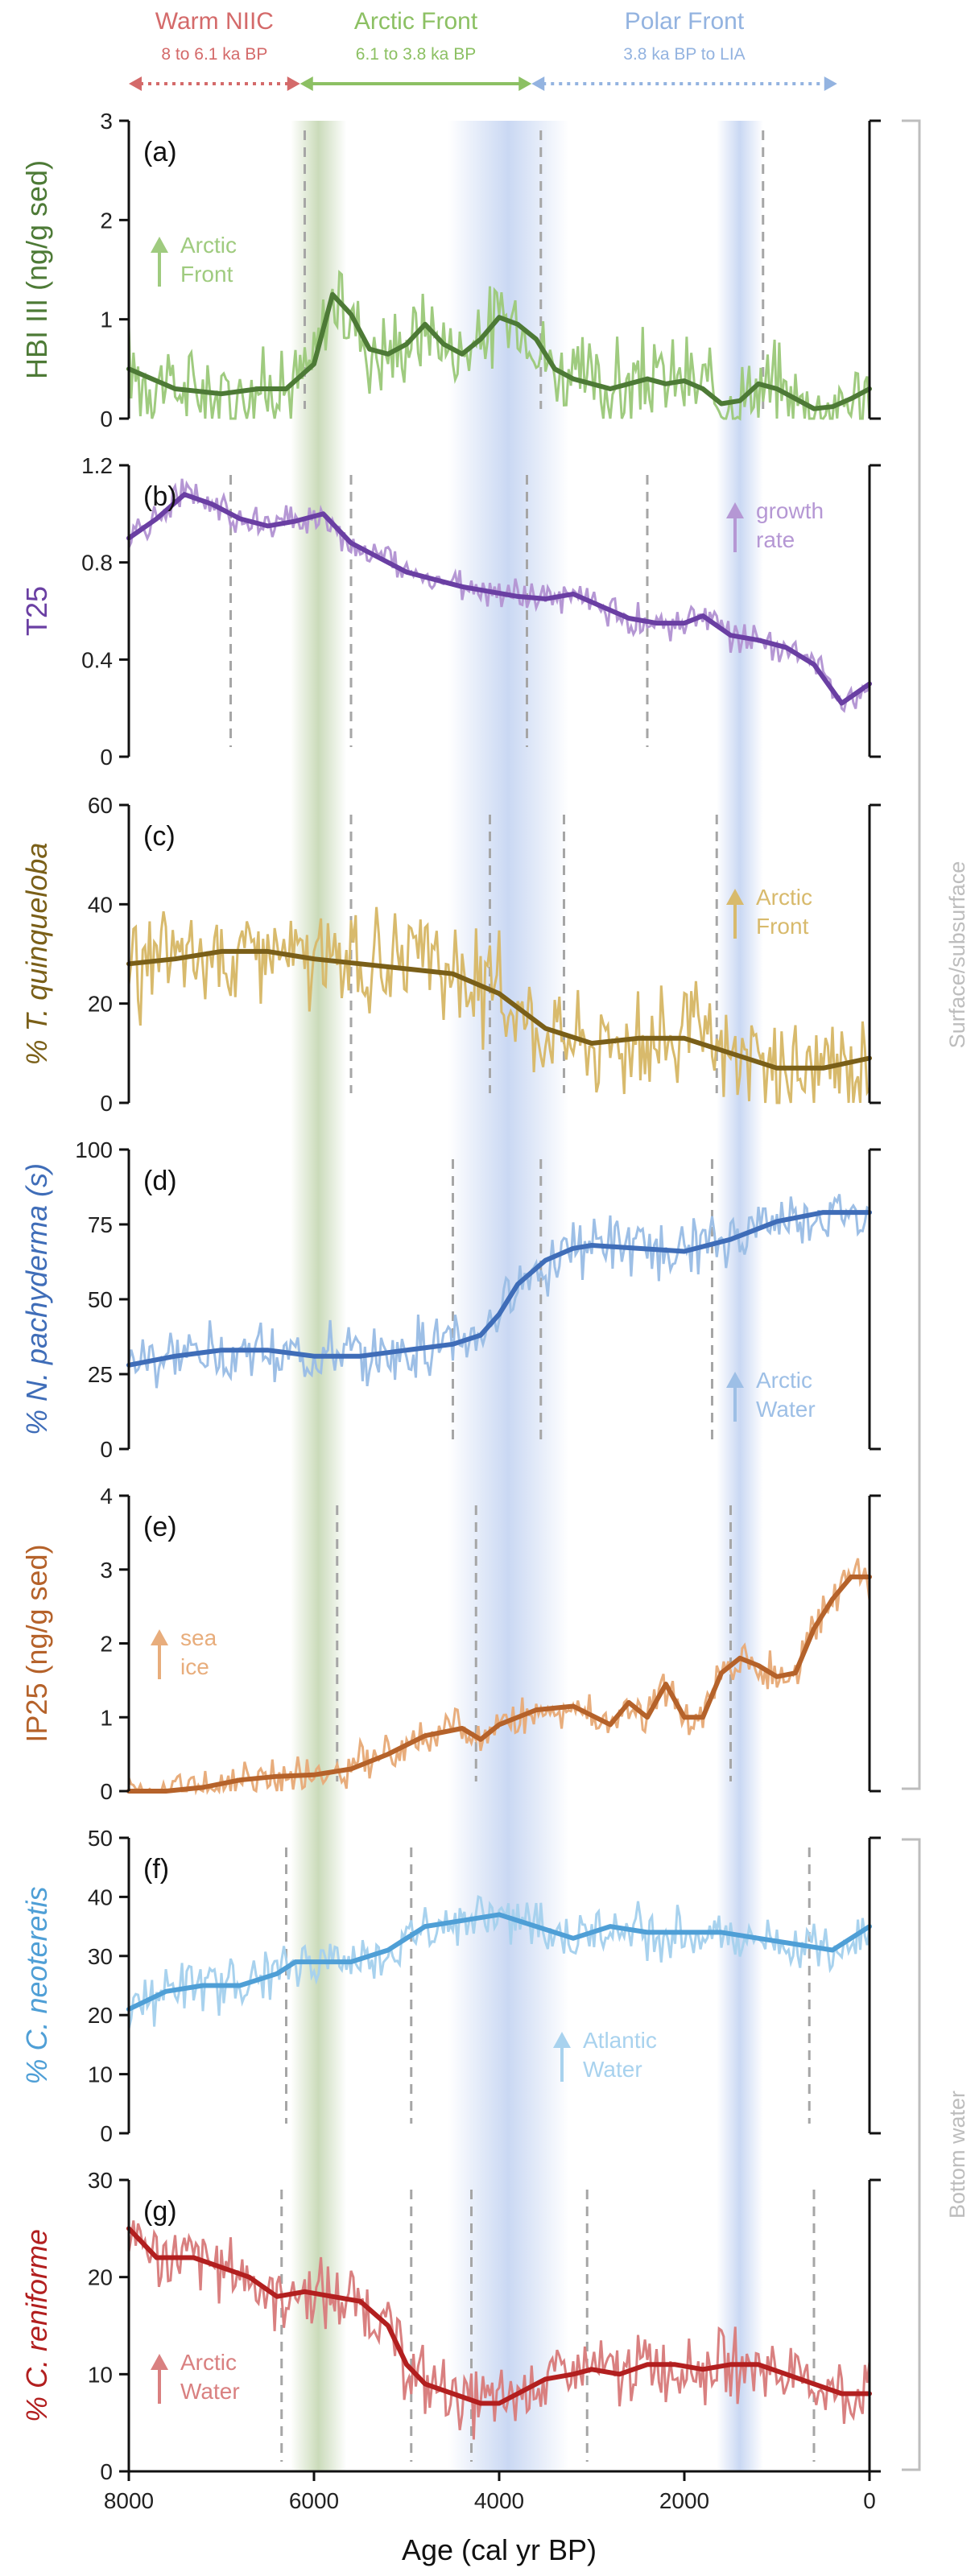 Image resolution: width=979 pixels, height=2576 pixels. Describe the element at coordinates (870, 2500) in the screenshot. I see `x-tick-label: 0` at that location.